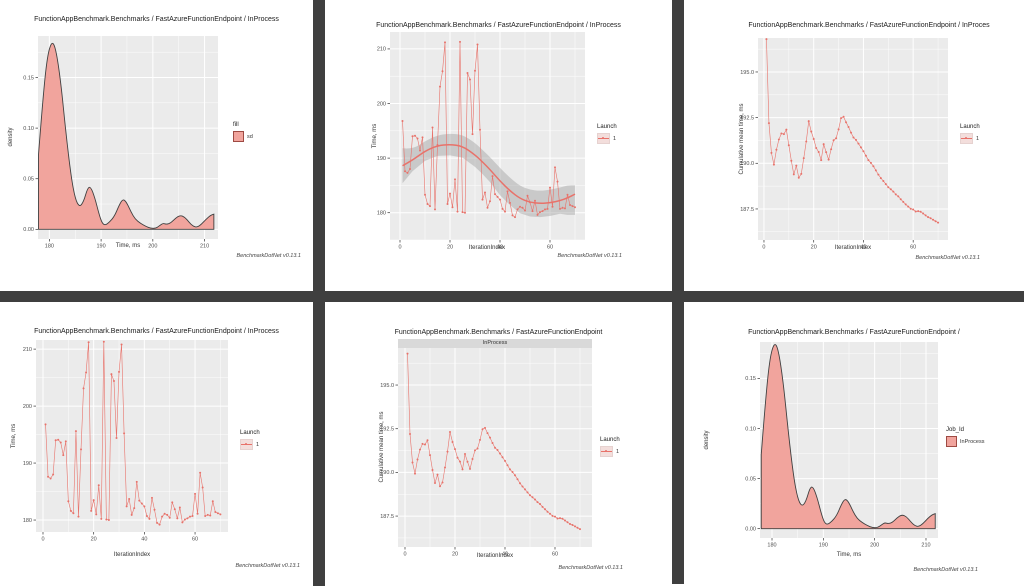 This screenshot has height=586, width=1024. I want to click on svg-text: 0.05, so click(28, 180).